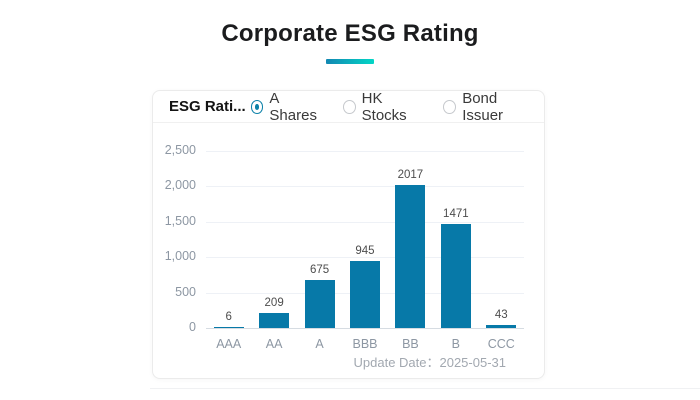 Image resolution: width=700 pixels, height=400 pixels. I want to click on radio-hk-stocks: HK Stocks, so click(383, 106).